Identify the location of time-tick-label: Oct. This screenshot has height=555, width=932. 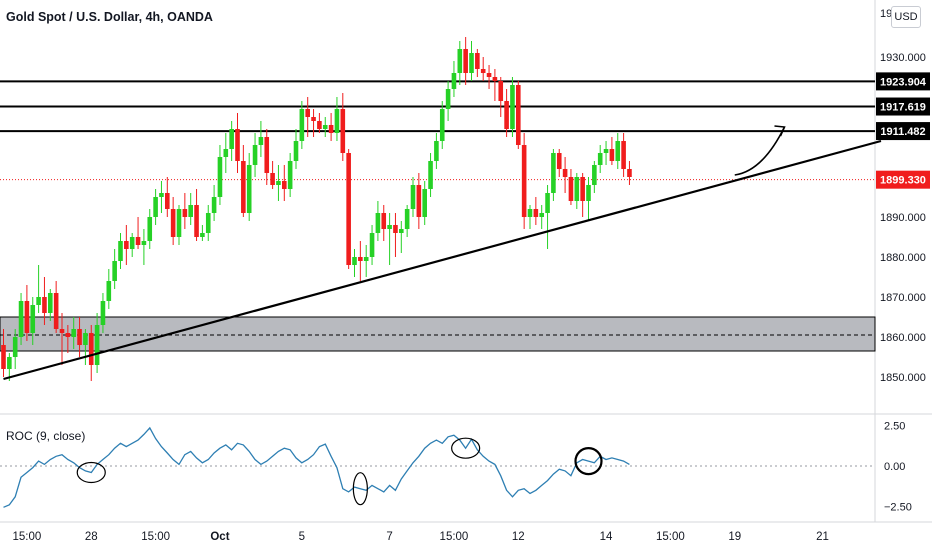
(219, 537).